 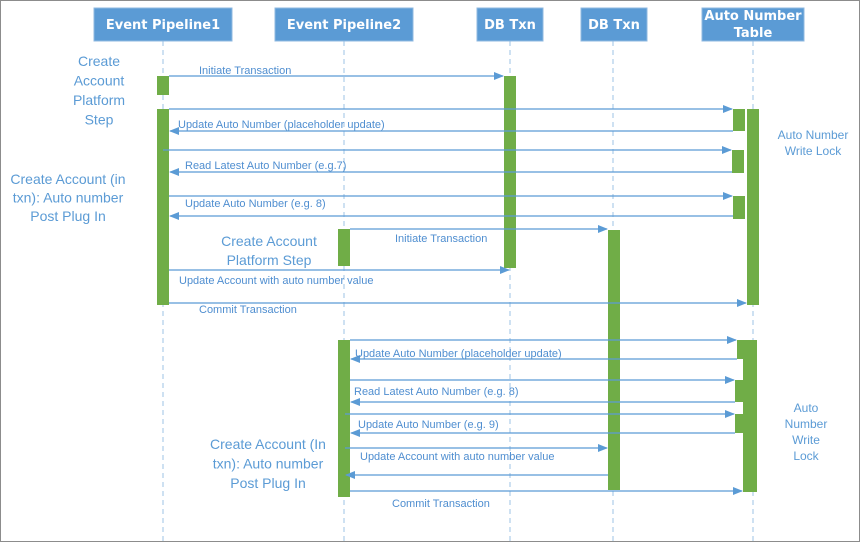 I want to click on note-text: Lock, so click(x=806, y=456).